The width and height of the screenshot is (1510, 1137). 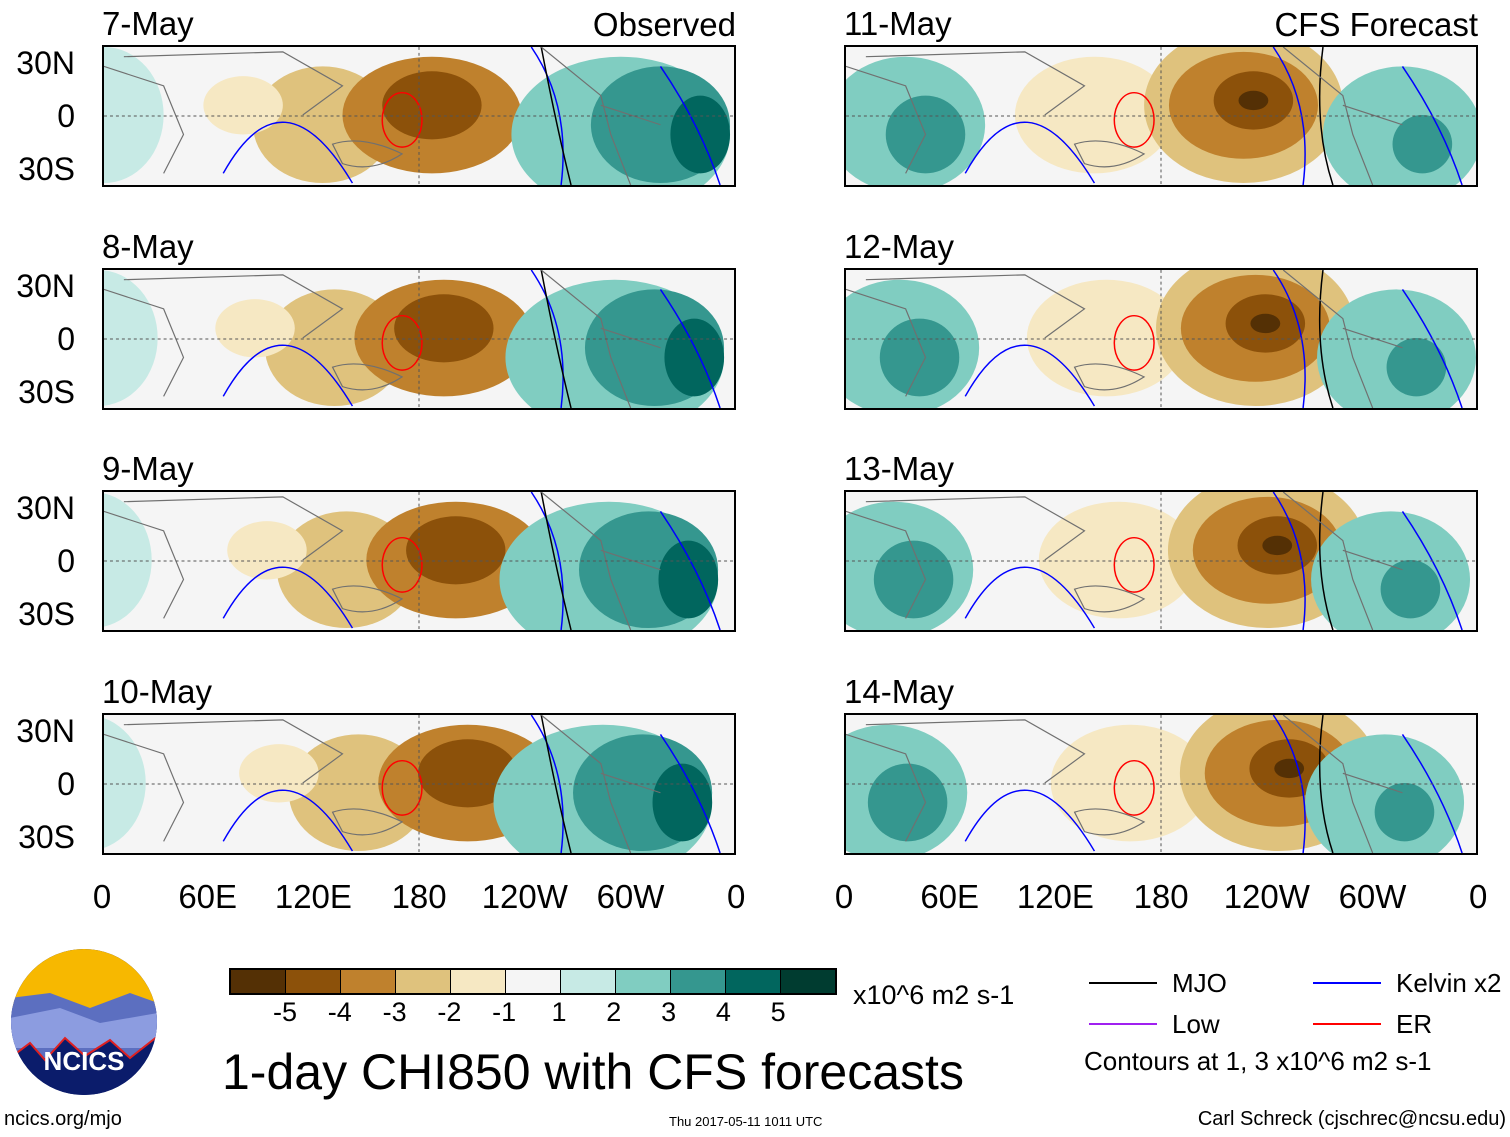 I want to click on lon-tick-label: 60E, so click(x=950, y=896).